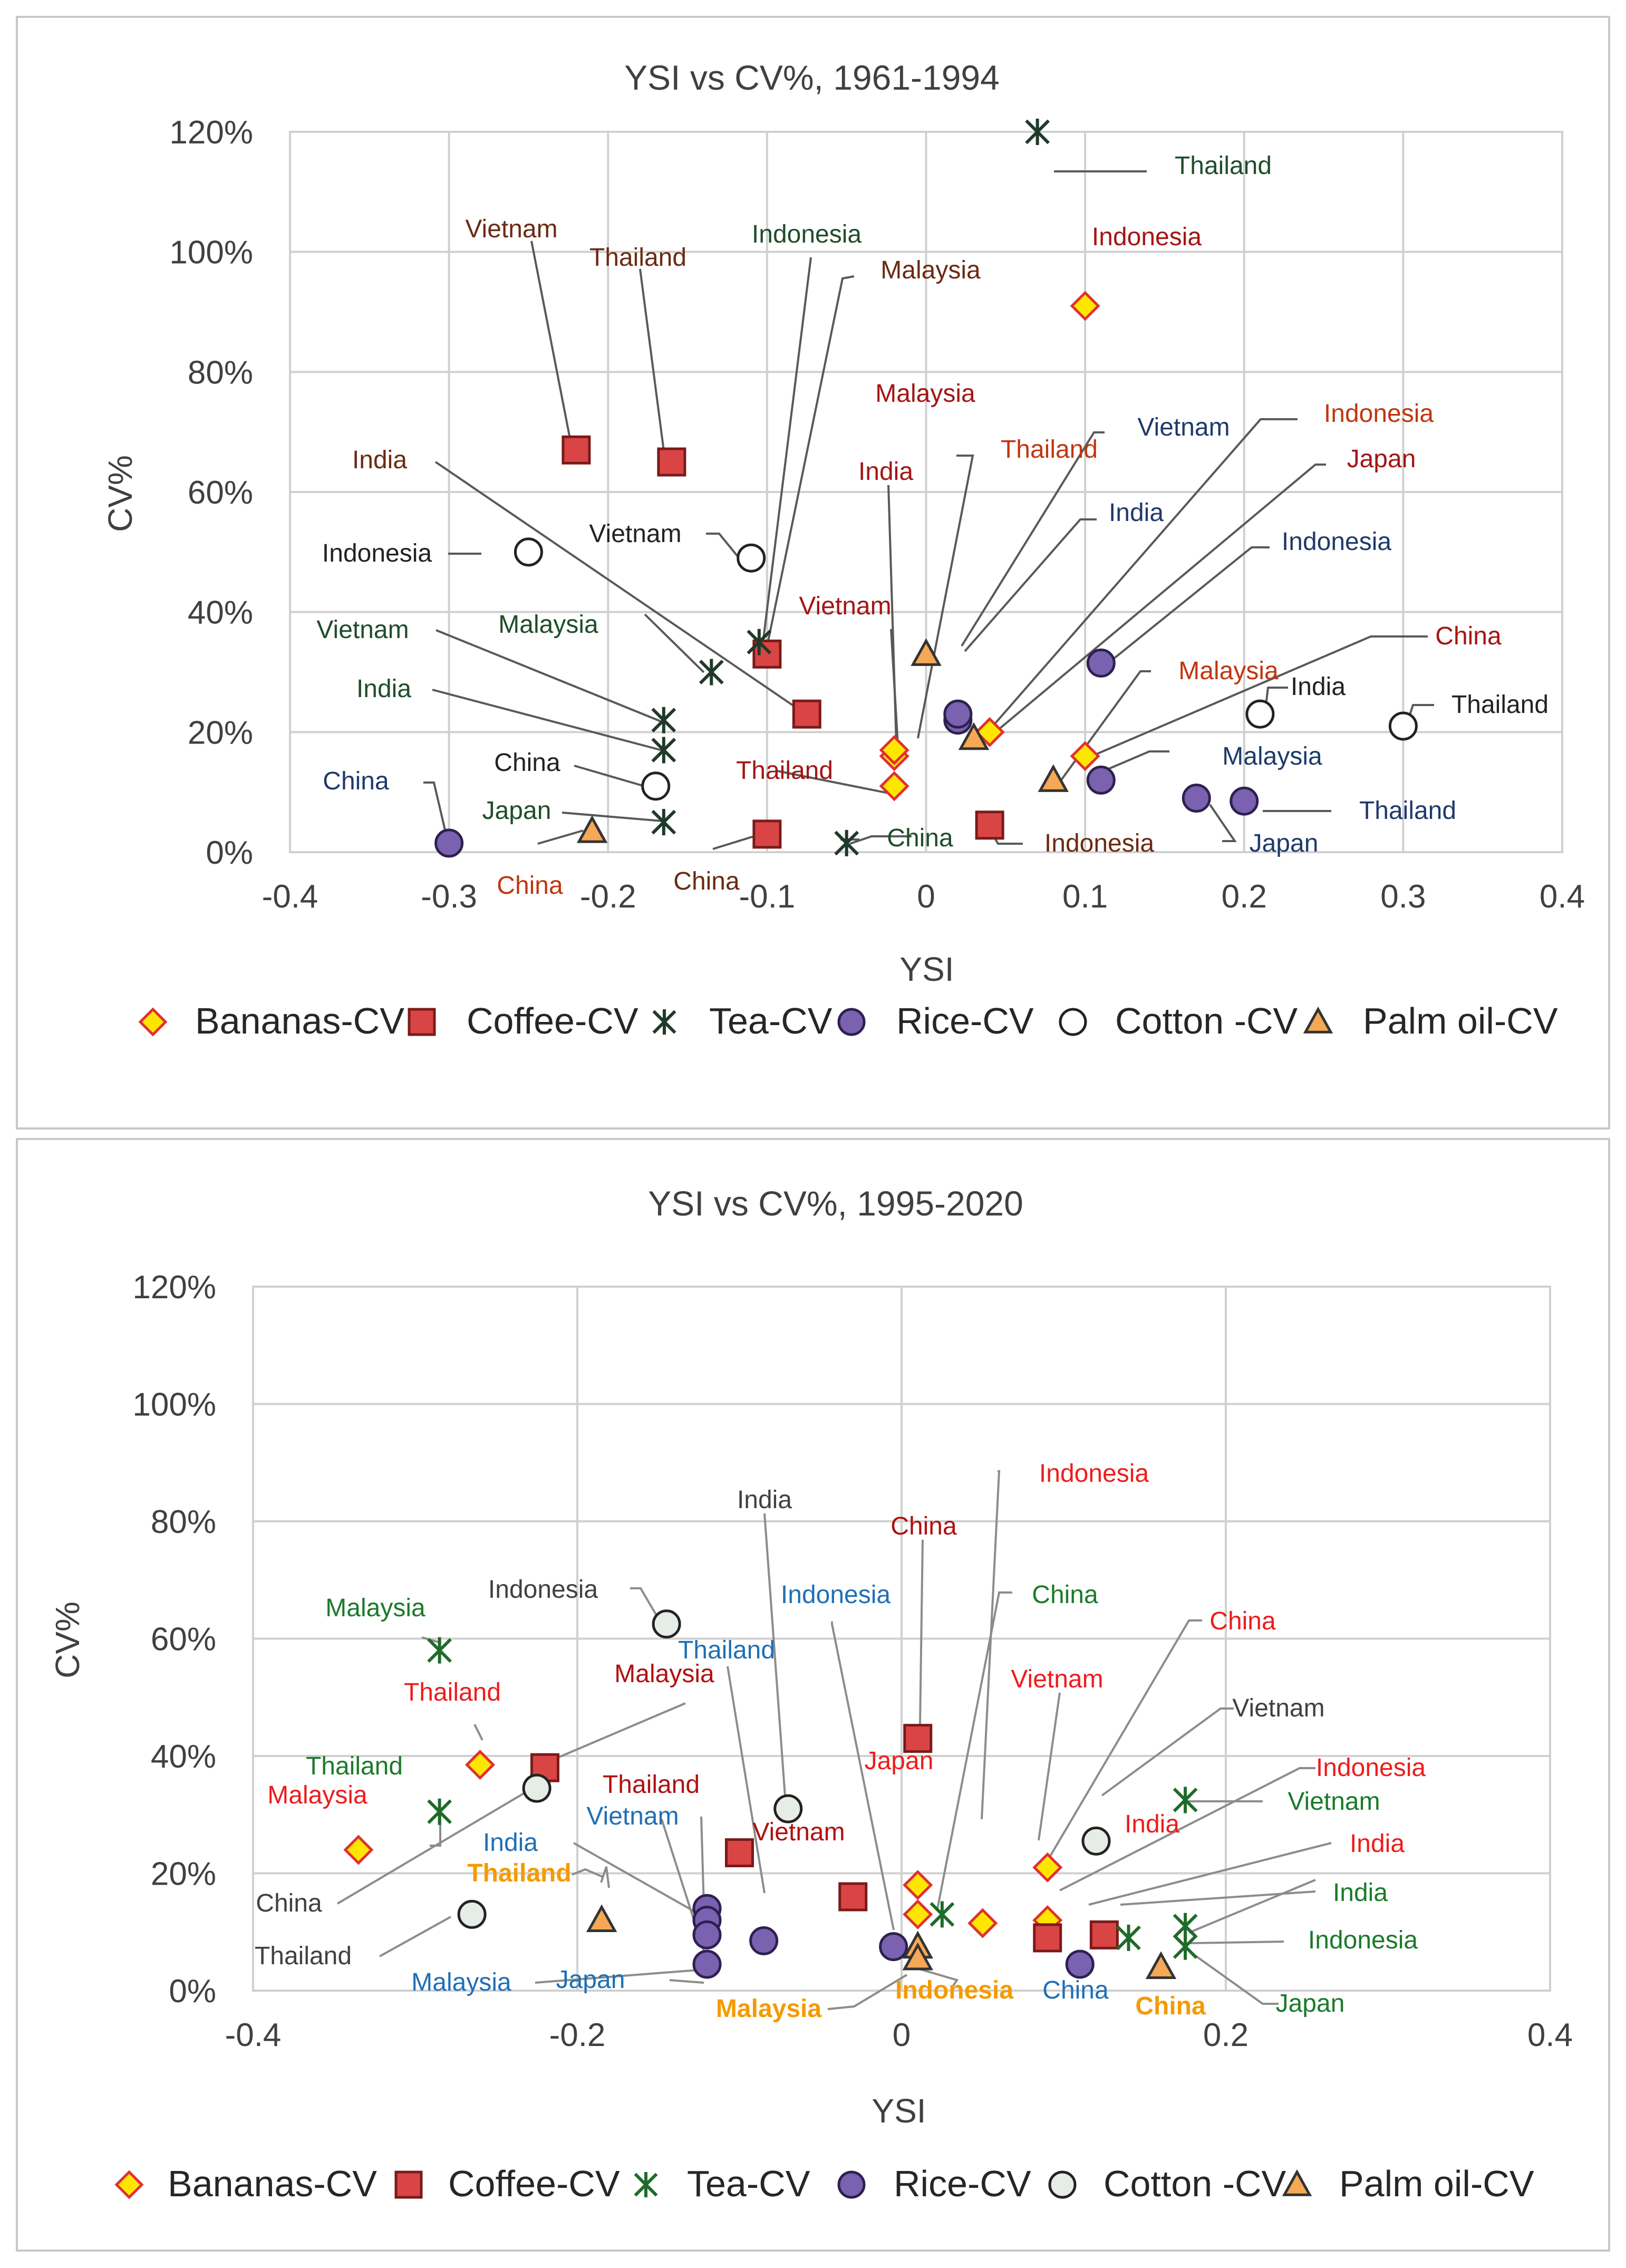 Image resolution: width=1626 pixels, height=2268 pixels. Describe the element at coordinates (591, 1980) in the screenshot. I see `point-label: Japan` at that location.